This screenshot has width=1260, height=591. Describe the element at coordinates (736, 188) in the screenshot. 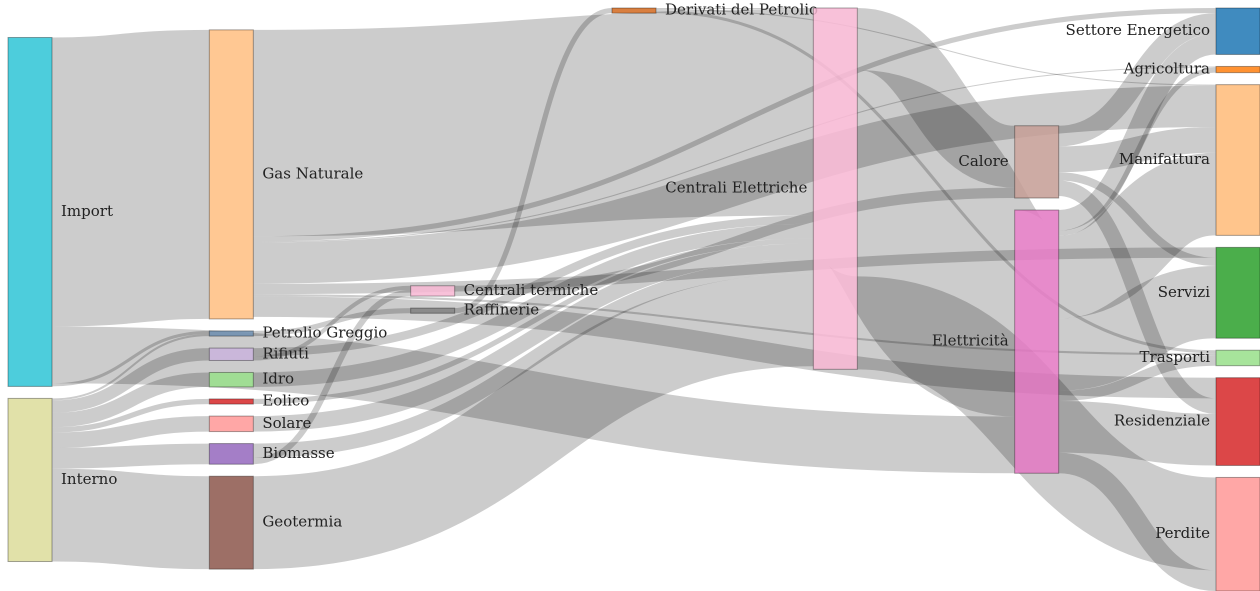

I see `node-label: Centrali Elettriche` at that location.